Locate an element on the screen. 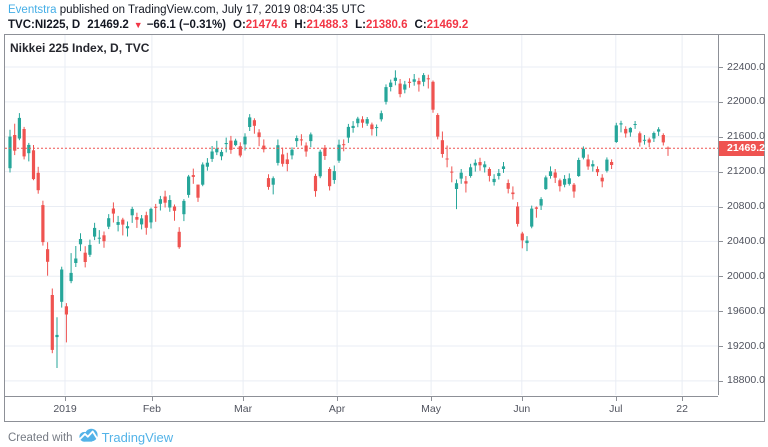  open-value: 21474.6 is located at coordinates (266, 25).